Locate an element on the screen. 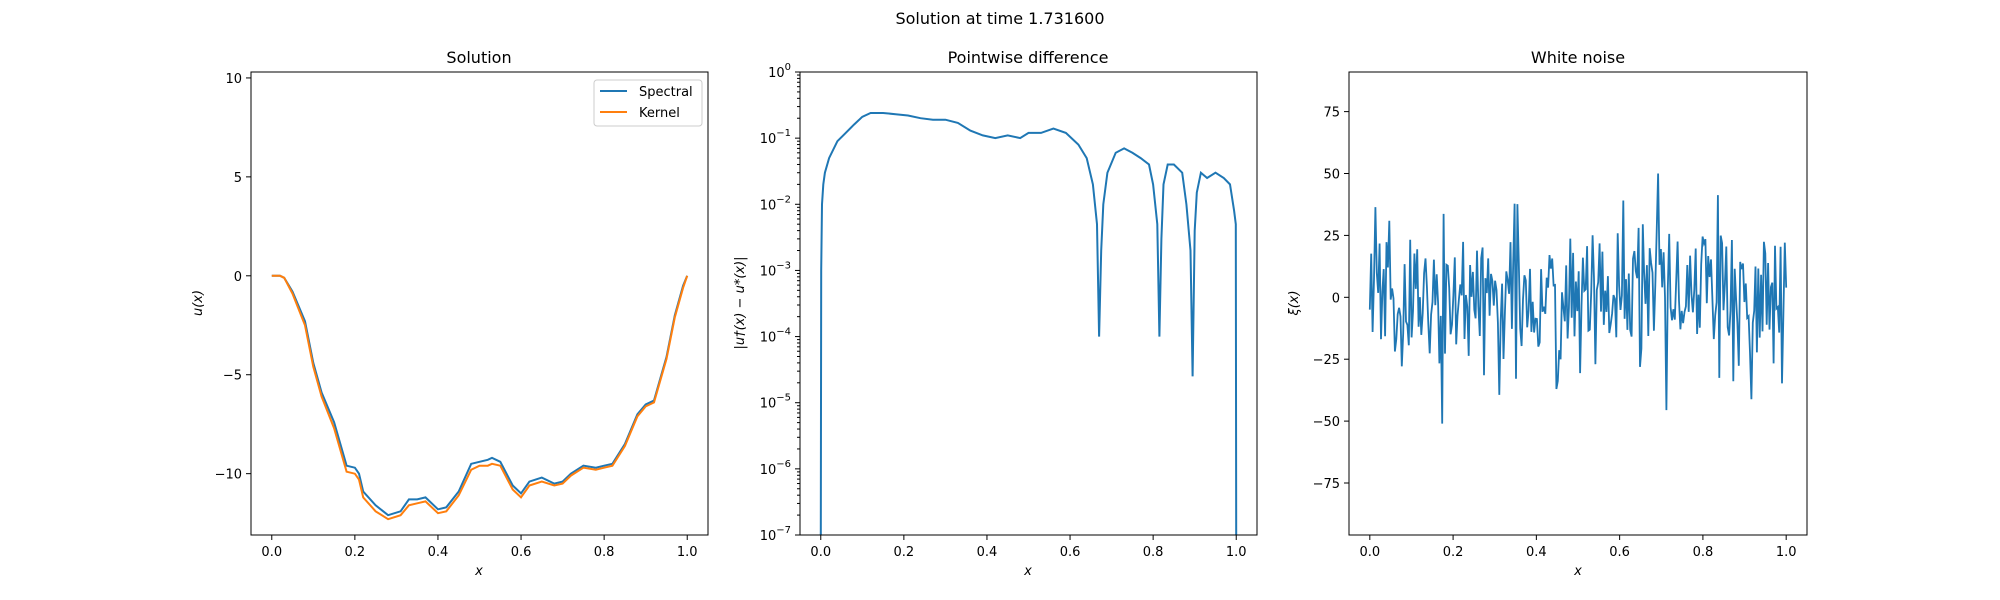 This screenshot has width=2000, height=600. difference-y-ticks: 10⁰ 10⁻¹ 10⁻² 10⁻³ 10⁻⁴ 10⁻⁵ 10⁻⁶ 10⁻⁷ is located at coordinates (780, 303).